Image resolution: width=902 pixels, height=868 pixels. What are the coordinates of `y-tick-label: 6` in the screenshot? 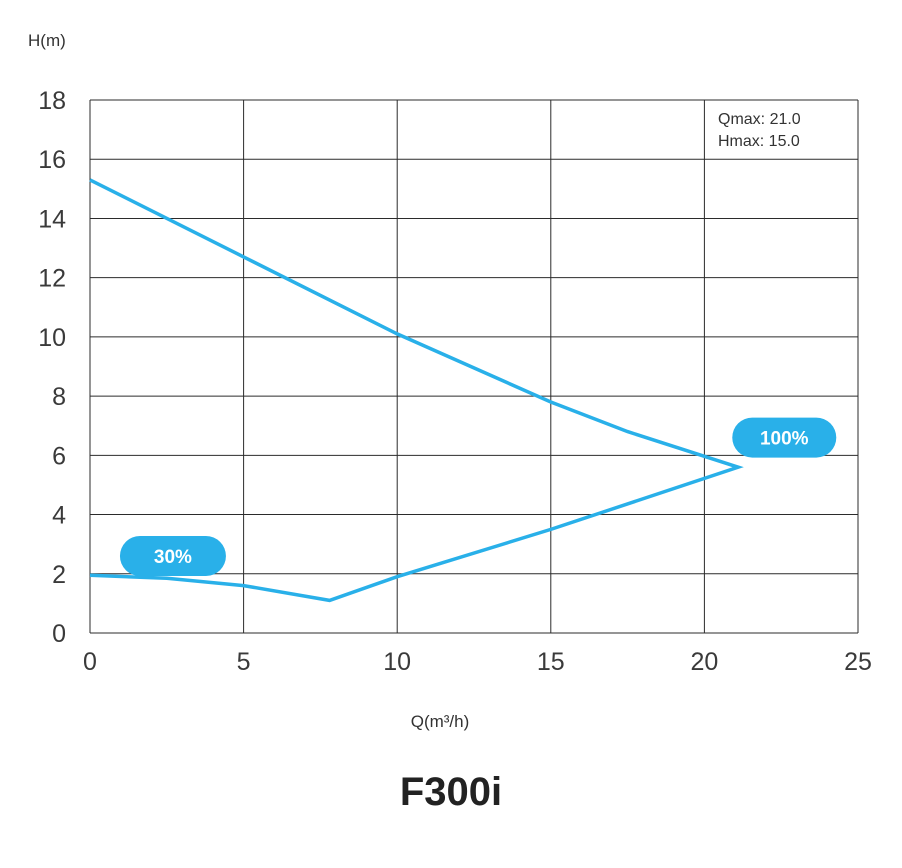 It's located at (59, 456).